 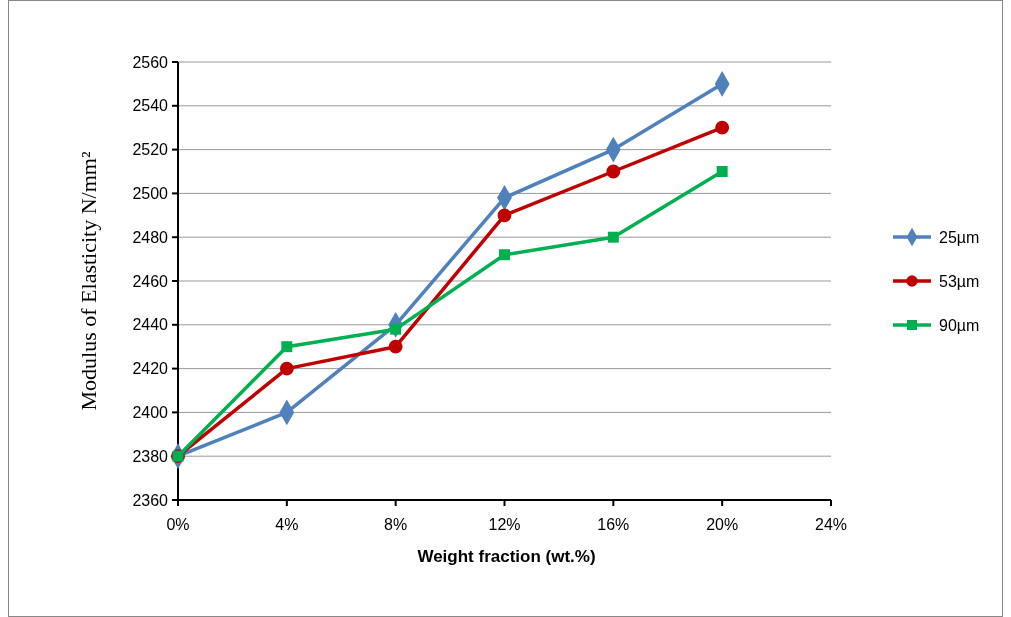 I want to click on legend-label: 53µm, so click(x=959, y=281).